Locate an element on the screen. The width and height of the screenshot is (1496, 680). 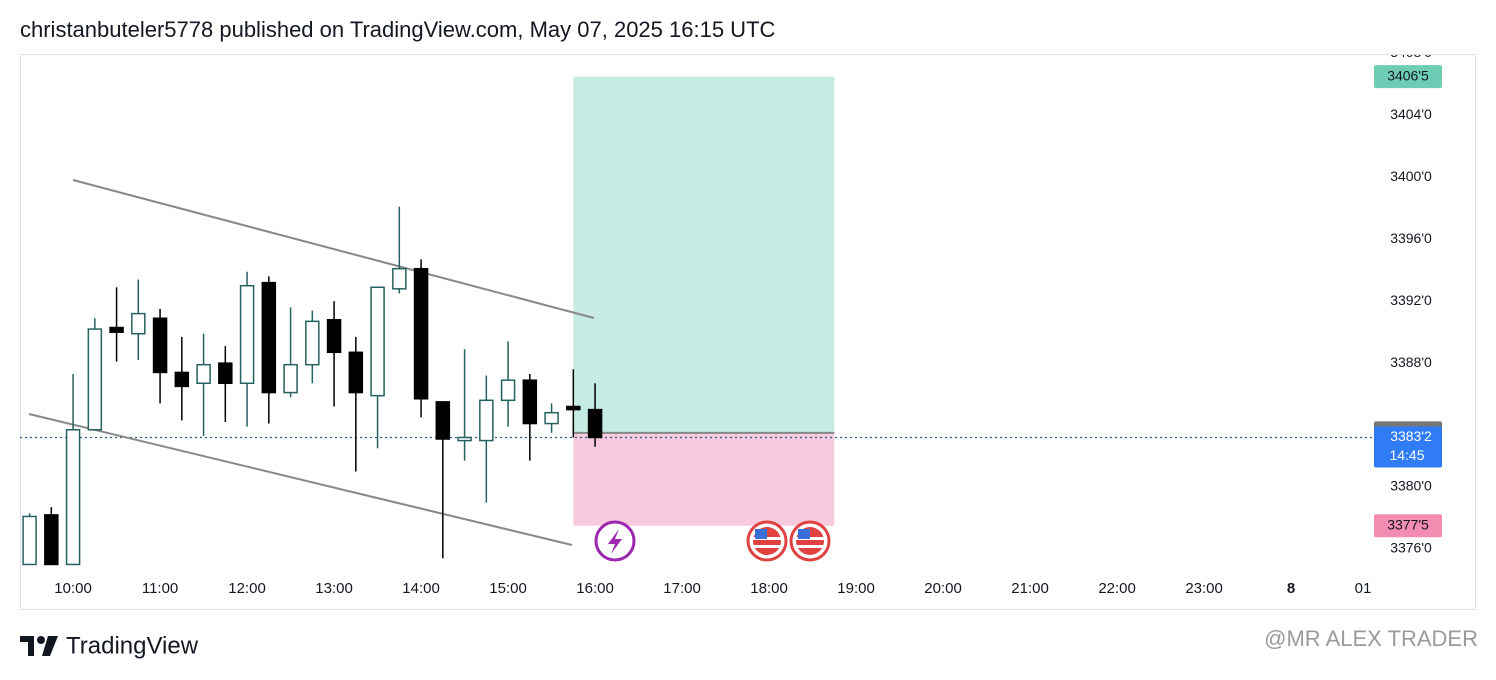
x-tick-label: 11:00 is located at coordinates (160, 588).